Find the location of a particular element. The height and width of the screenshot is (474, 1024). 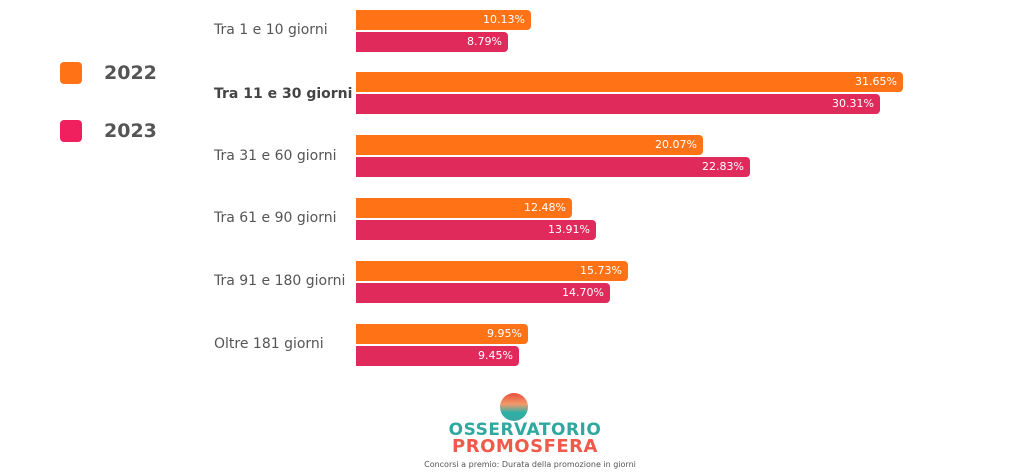

category-label: Tra 1 e 10 giorni is located at coordinates (271, 30).